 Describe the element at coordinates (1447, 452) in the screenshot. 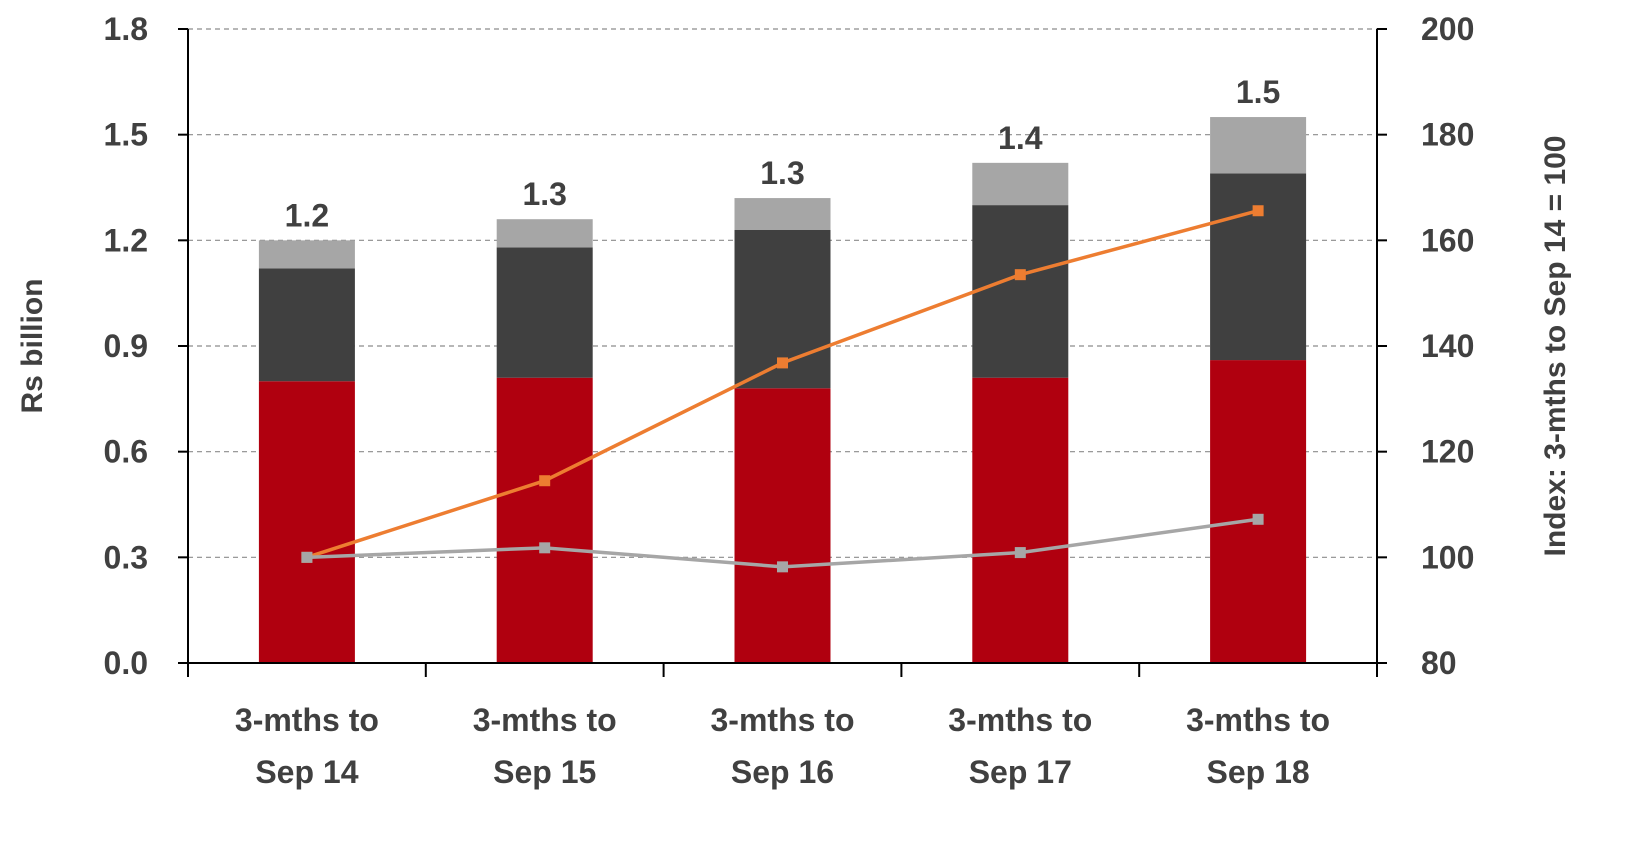

I see `y2-tick-label: 120` at that location.